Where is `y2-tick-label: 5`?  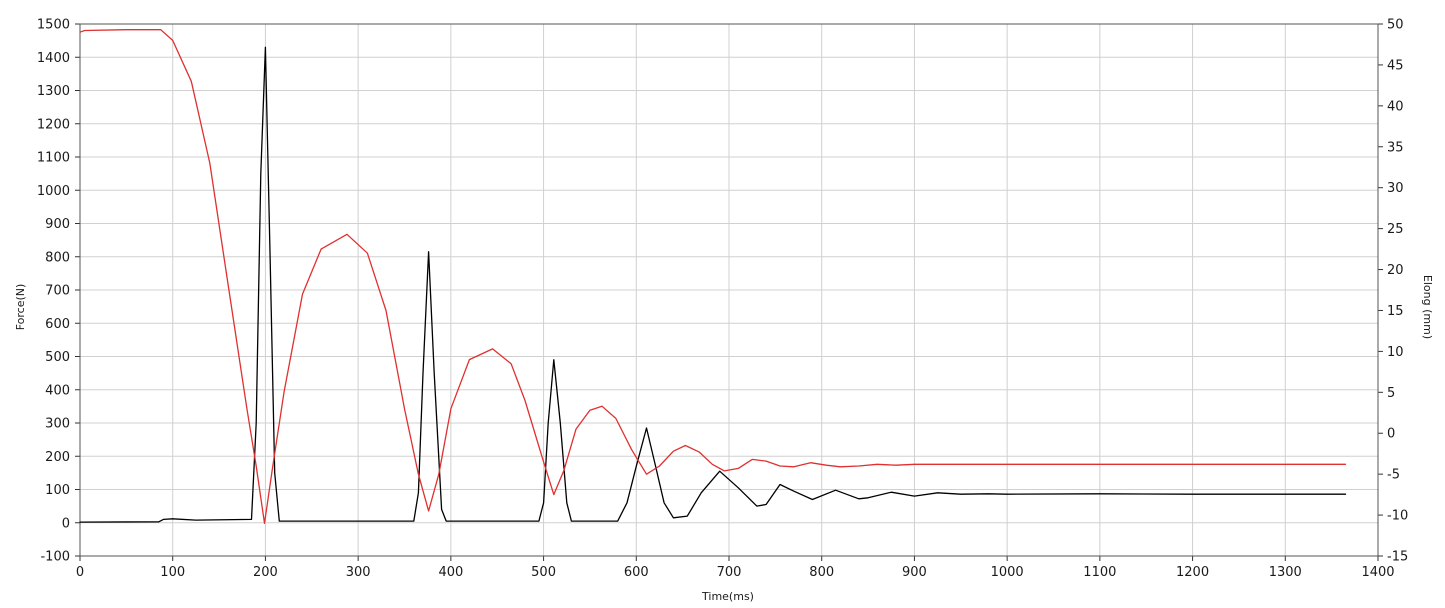
y2-tick-label: 5 is located at coordinates (1391, 393).